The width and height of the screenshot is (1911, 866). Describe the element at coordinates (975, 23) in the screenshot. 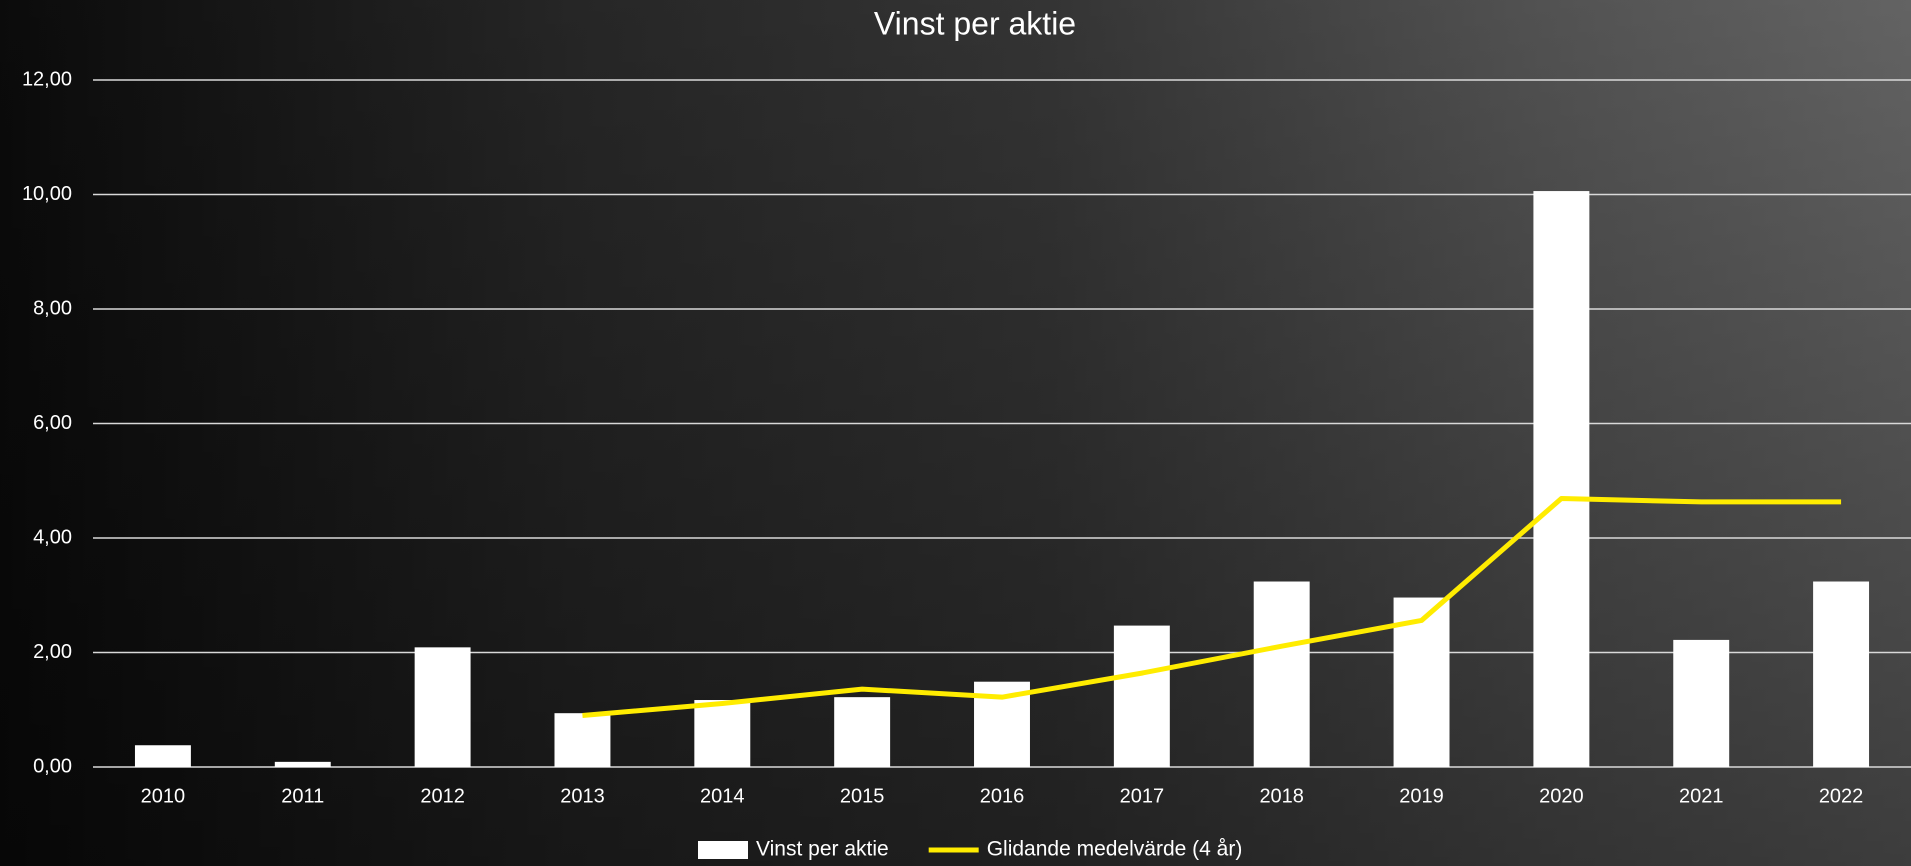

I see `chart-title: Vinst per aktie` at that location.